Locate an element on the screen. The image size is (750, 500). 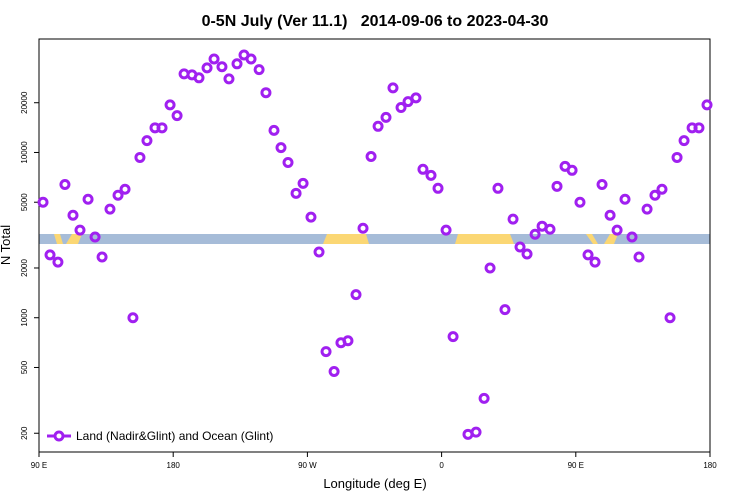
y-axis-label: N Total is located at coordinates (6, 245).